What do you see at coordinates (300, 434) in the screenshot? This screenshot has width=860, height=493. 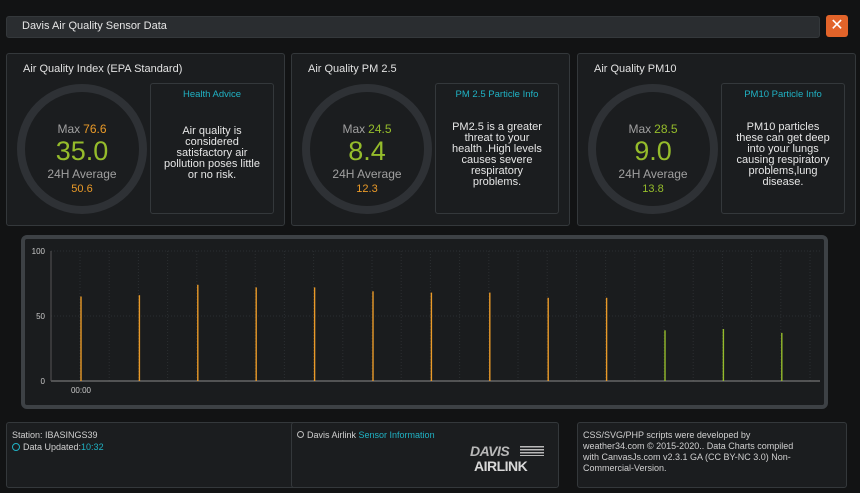 I see `info-icon` at bounding box center [300, 434].